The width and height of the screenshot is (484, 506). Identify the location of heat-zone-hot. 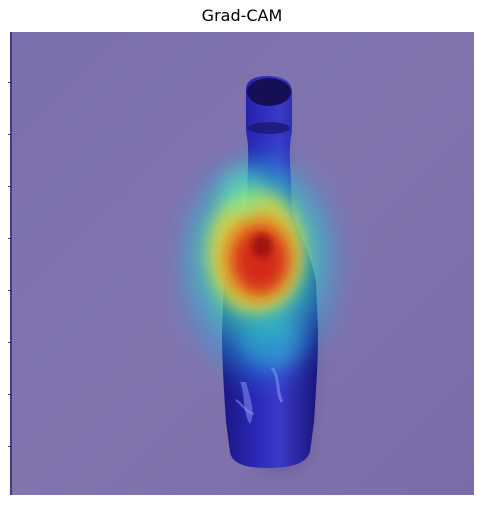
(260, 260).